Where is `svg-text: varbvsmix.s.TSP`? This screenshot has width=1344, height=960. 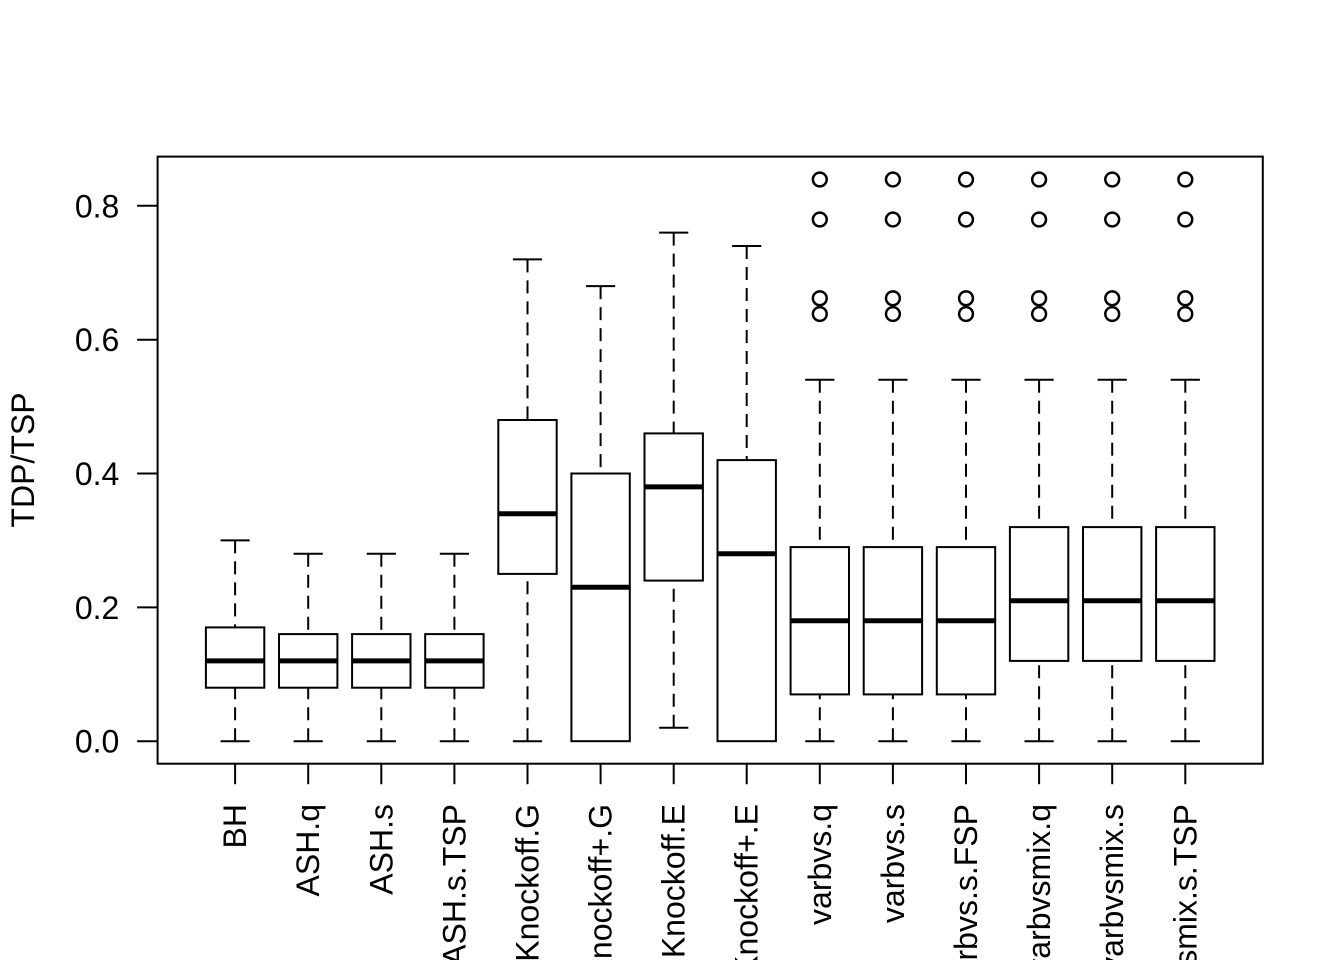
svg-text: varbvsmix.s.TSP is located at coordinates (1185, 882).